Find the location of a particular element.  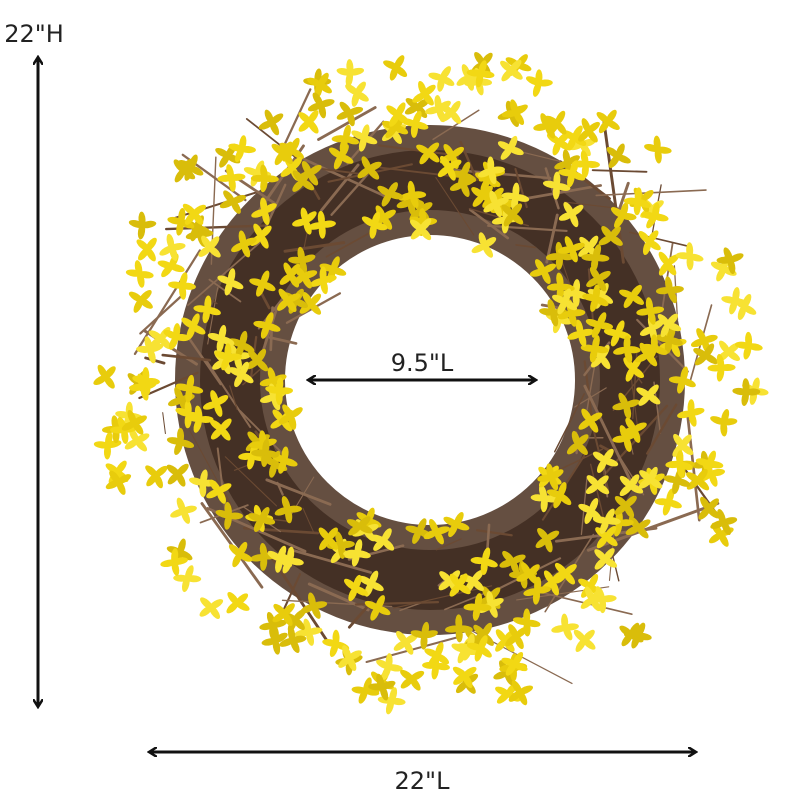

inner-width-label: 9.5"L is located at coordinates (422, 363).